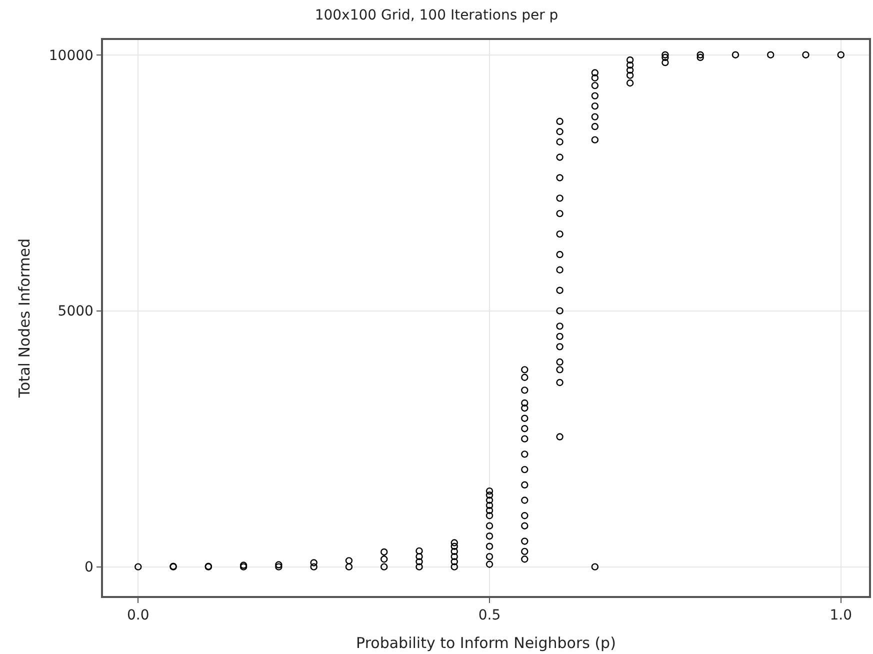 This screenshot has width=873, height=654. What do you see at coordinates (71, 56) in the screenshot?
I see `y-tick-label: 10000` at bounding box center [71, 56].